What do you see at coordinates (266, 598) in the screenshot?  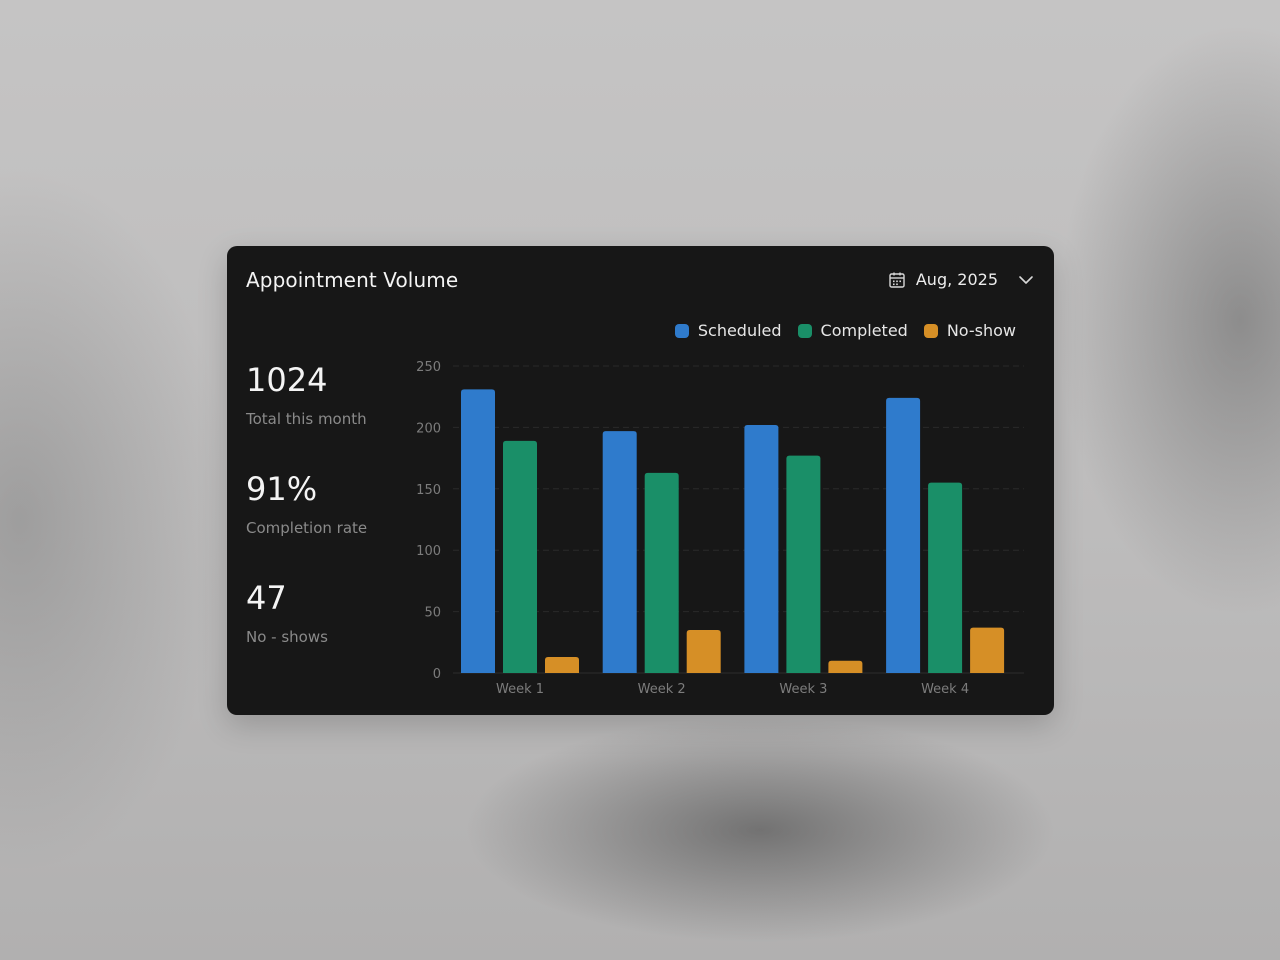 I see `stat-value: 47` at bounding box center [266, 598].